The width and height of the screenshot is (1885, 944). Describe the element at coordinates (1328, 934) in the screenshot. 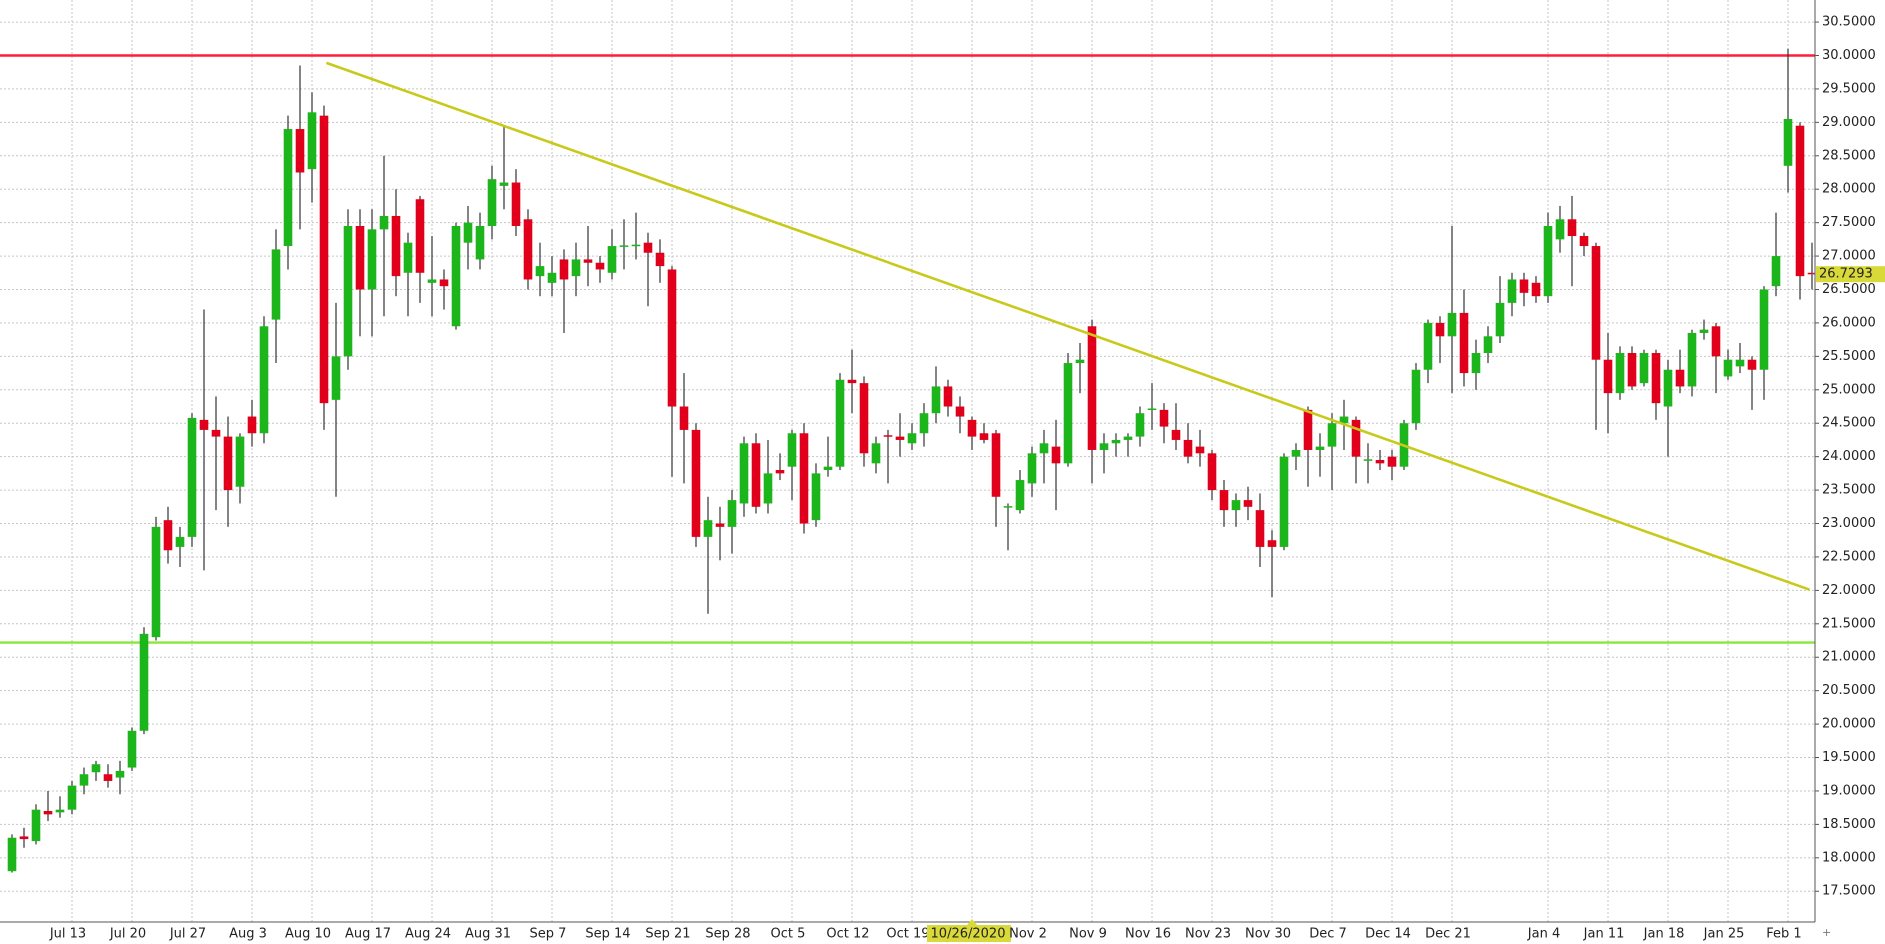

I see `x-tick-label: Dec 7` at that location.